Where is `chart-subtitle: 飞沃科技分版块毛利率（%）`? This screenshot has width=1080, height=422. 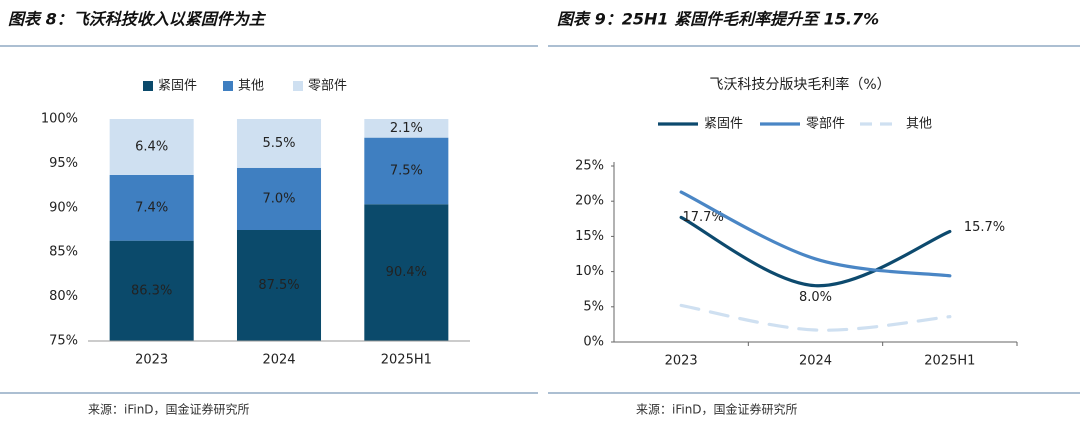 chart-subtitle: 飞沃科技分版块毛利率（%） is located at coordinates (799, 84).